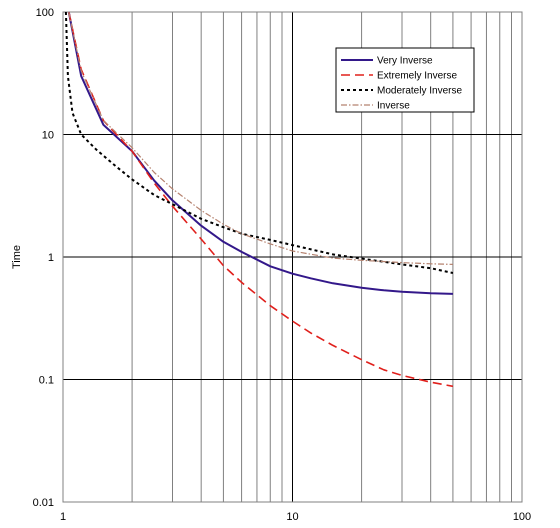 The image size is (560, 528). What do you see at coordinates (419, 91) in the screenshot?
I see `legend-label-2: Moderately Inverse` at bounding box center [419, 91].